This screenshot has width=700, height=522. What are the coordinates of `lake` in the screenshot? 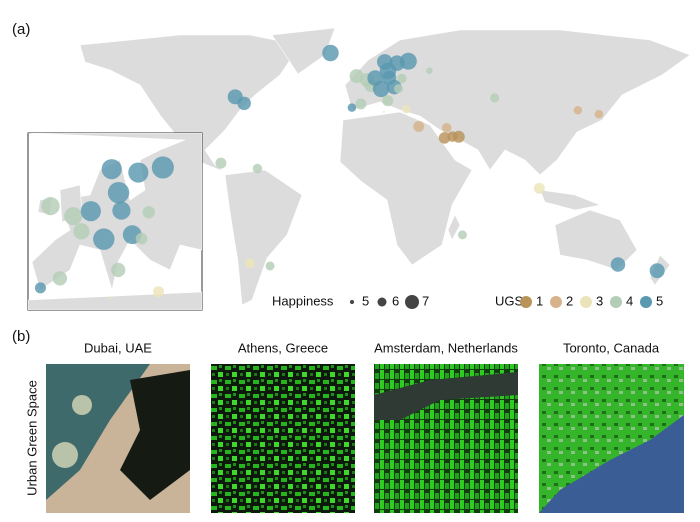 It's located at (611, 464).